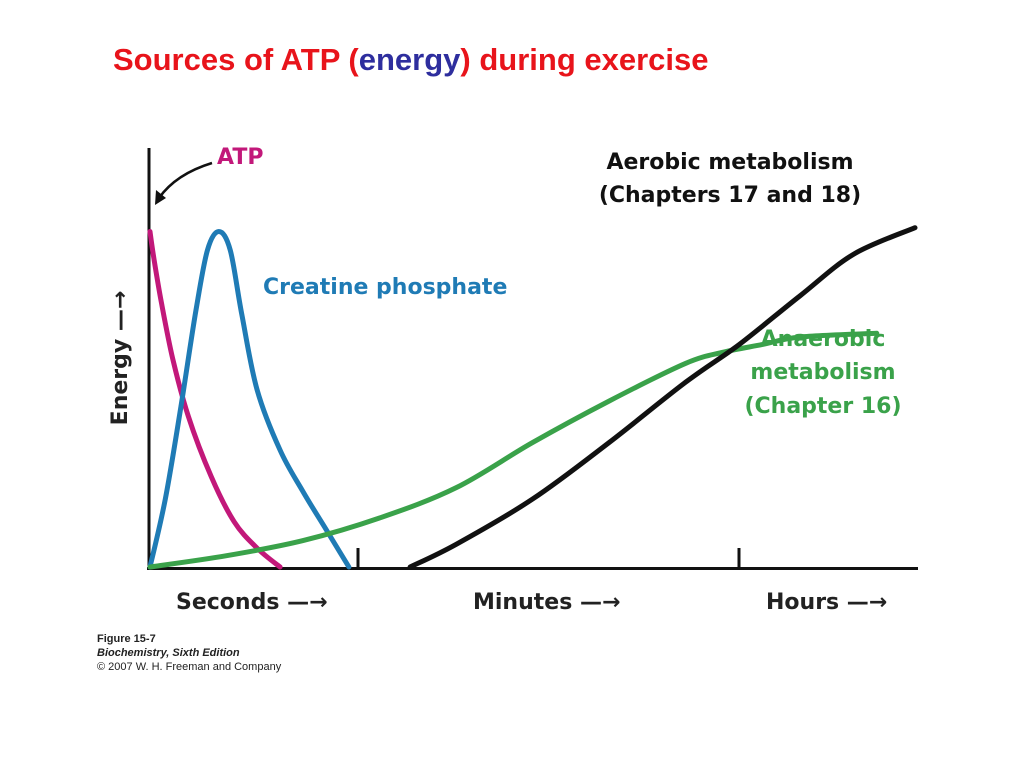 Image resolution: width=1024 pixels, height=768 pixels. What do you see at coordinates (826, 602) in the screenshot?
I see `x-section-label-hours: Hours —→` at bounding box center [826, 602].